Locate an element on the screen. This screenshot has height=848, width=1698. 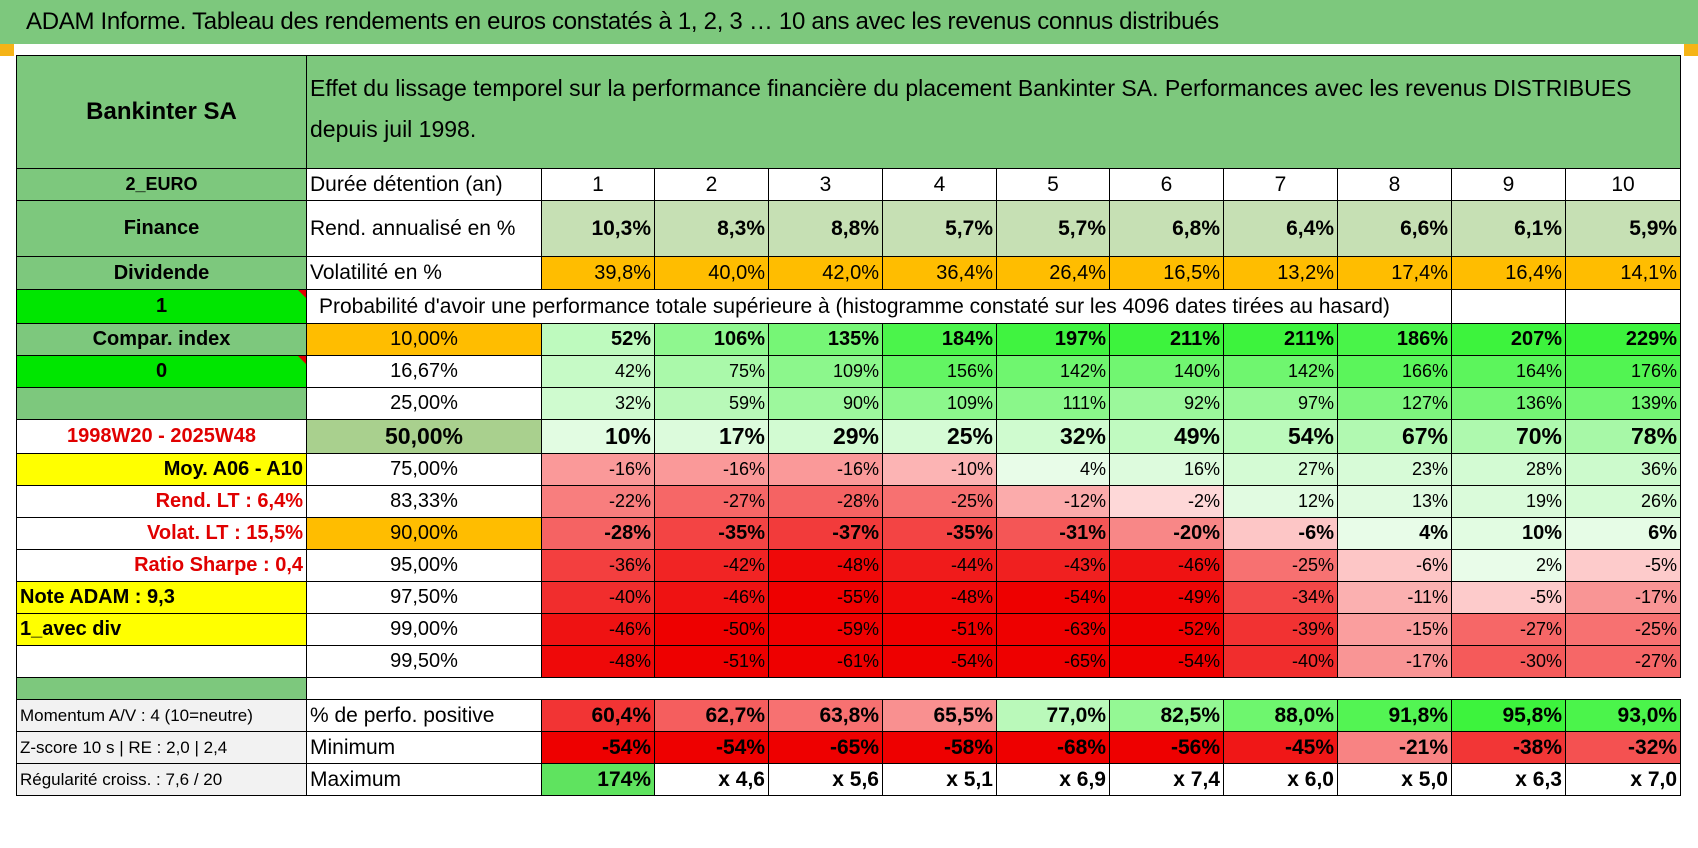
year-header: 5 is located at coordinates (1053, 184).